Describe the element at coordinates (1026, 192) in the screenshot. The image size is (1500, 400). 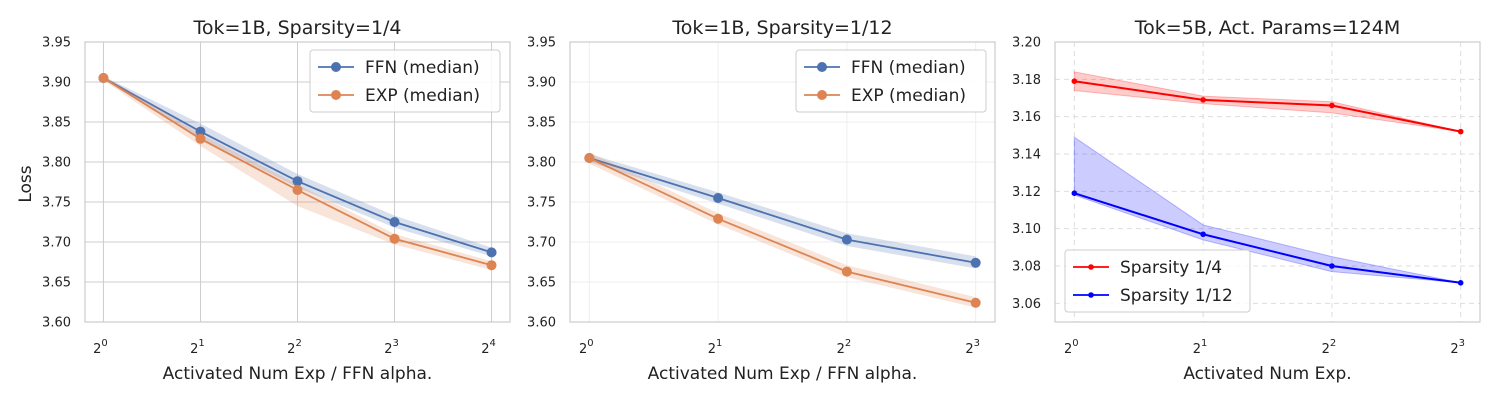
I see `y-tick-label: 3.12` at that location.